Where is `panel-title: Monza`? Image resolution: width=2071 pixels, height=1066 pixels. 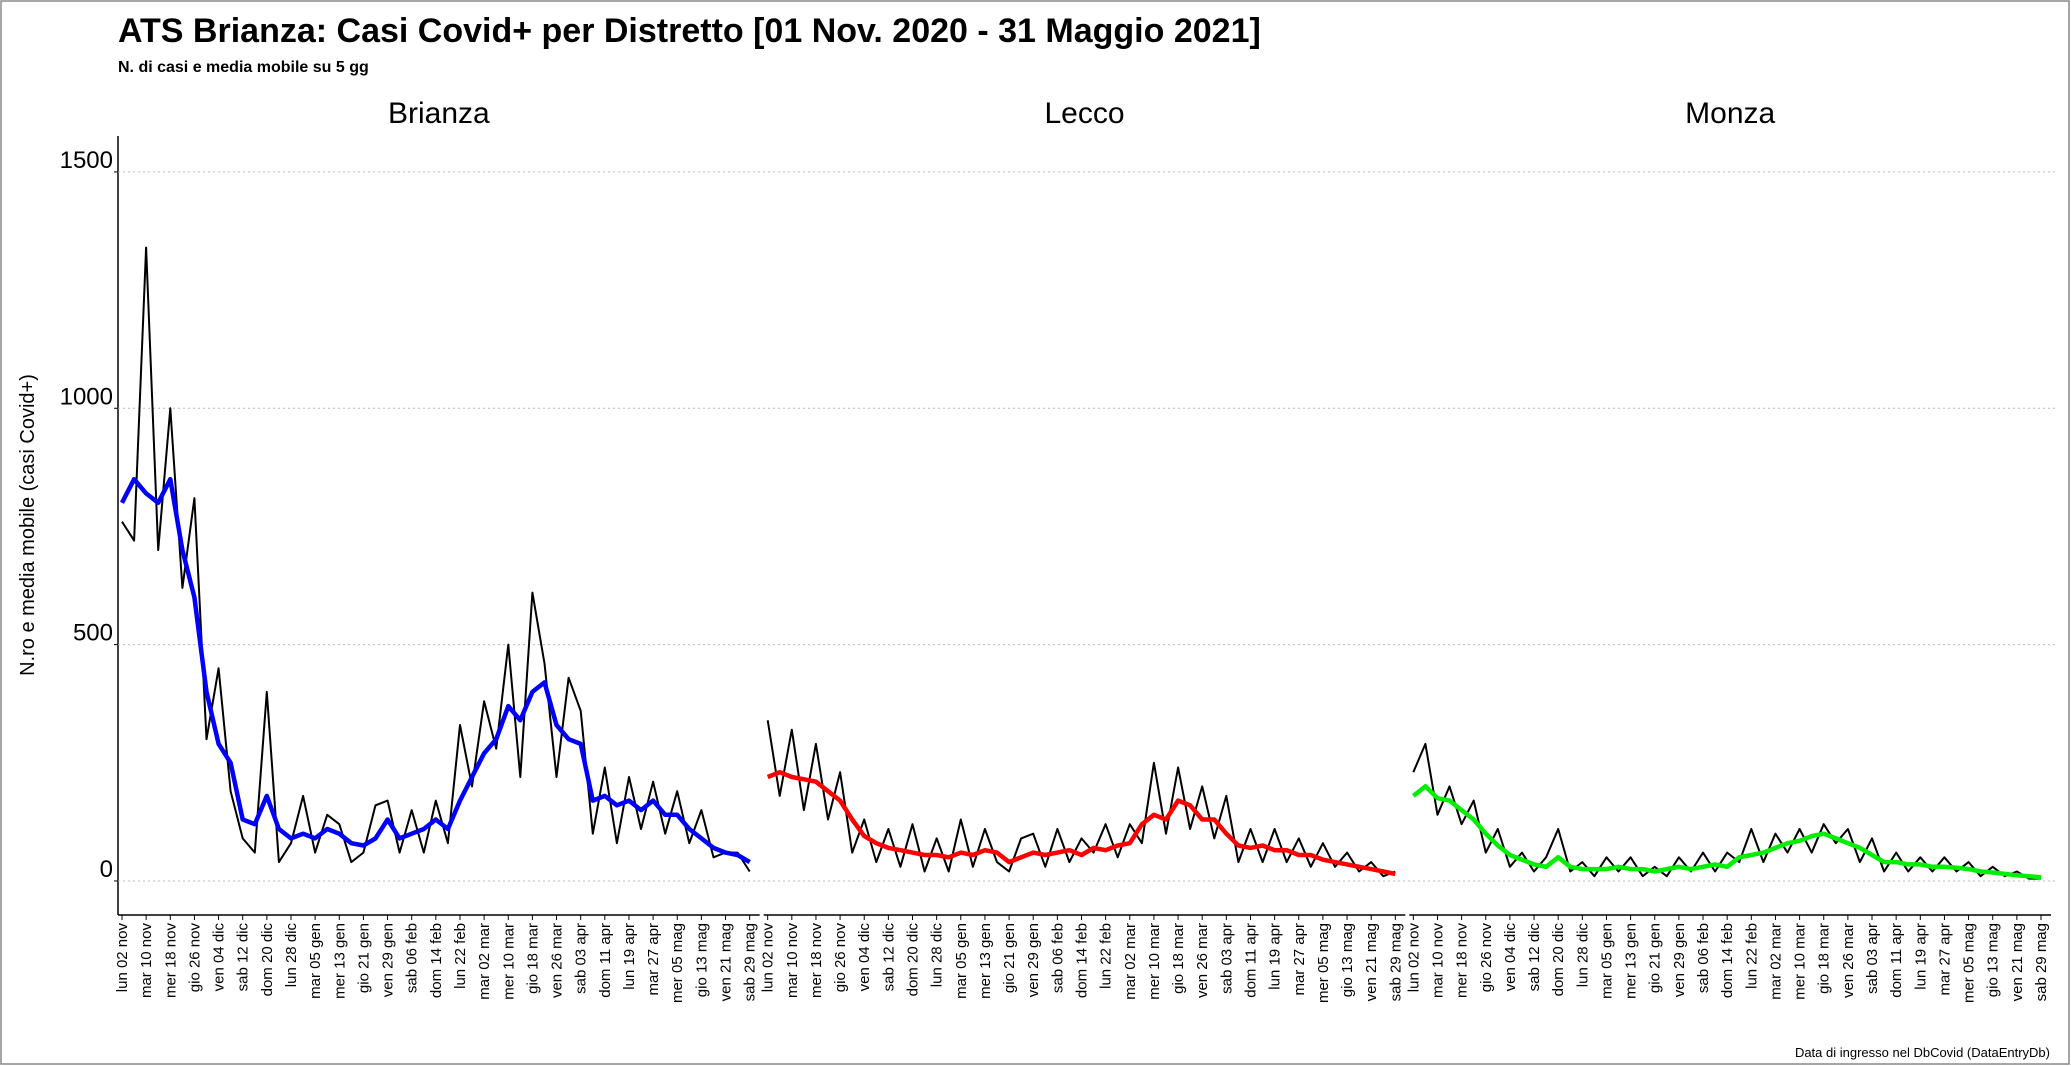 panel-title: Monza is located at coordinates (1730, 113).